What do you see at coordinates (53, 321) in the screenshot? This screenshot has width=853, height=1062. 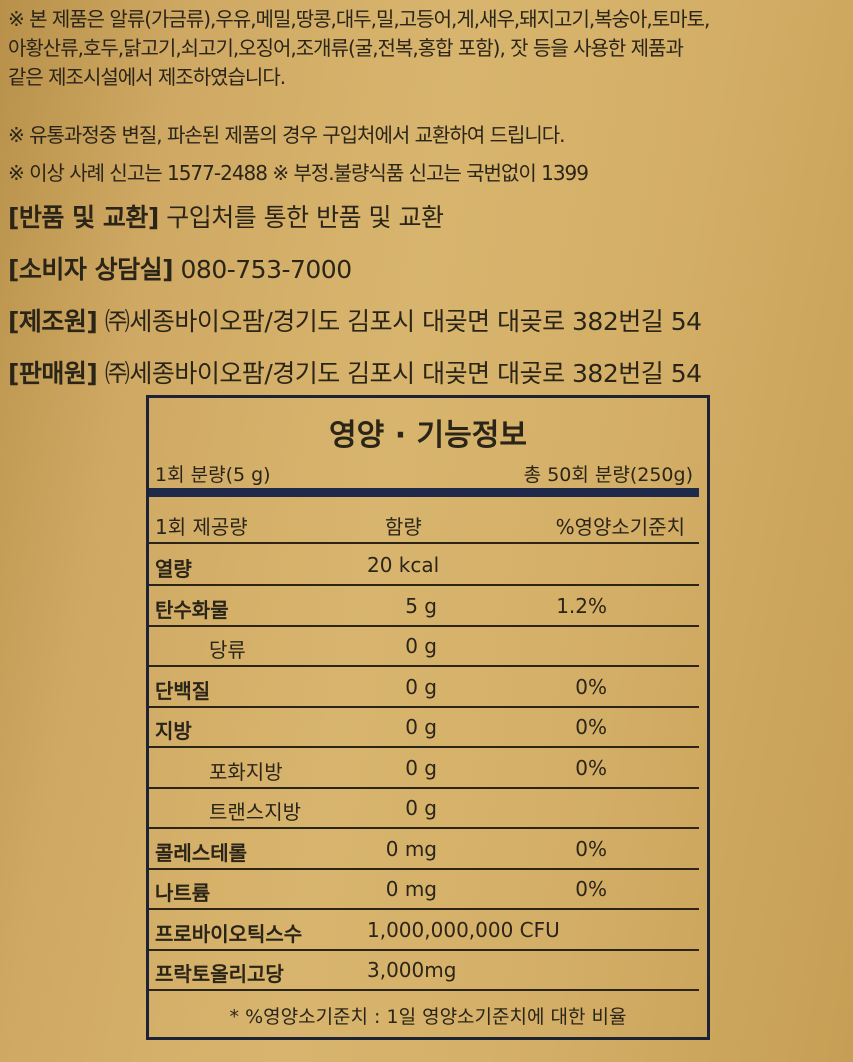 I see `manufacturer-label: [제조원]` at bounding box center [53, 321].